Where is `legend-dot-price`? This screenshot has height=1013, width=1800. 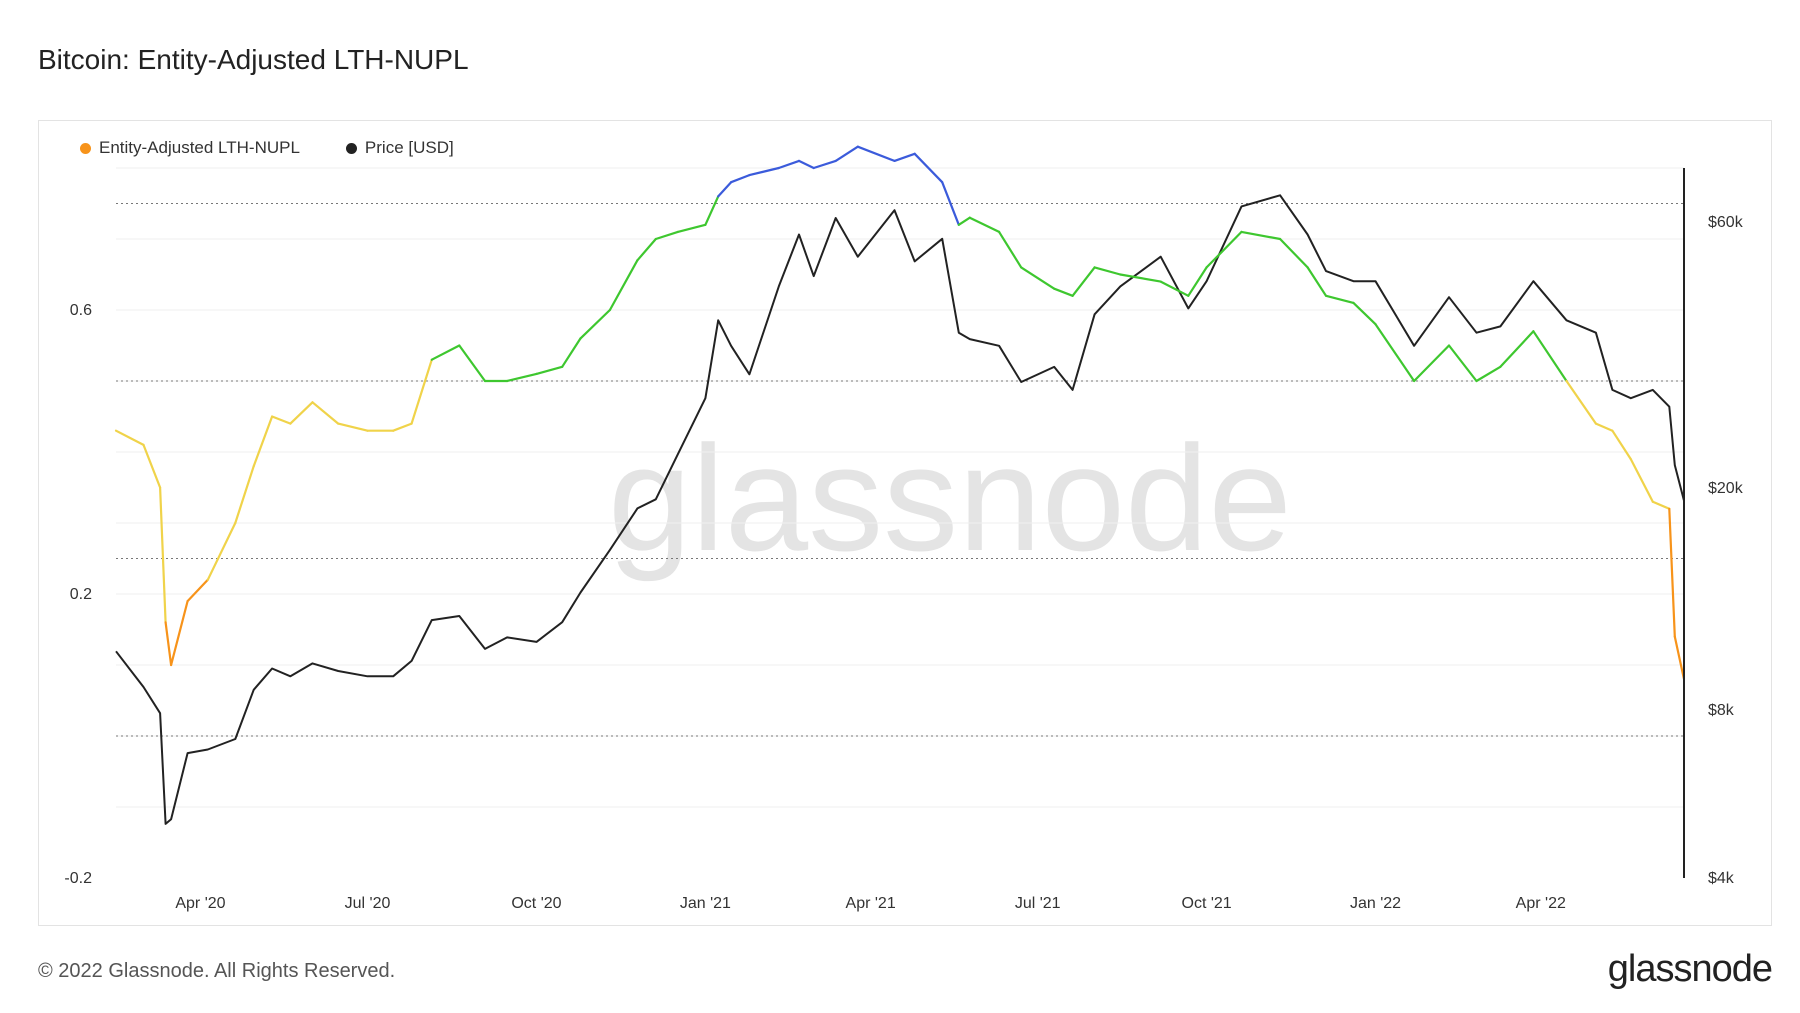
legend-dot-price is located at coordinates (351, 148).